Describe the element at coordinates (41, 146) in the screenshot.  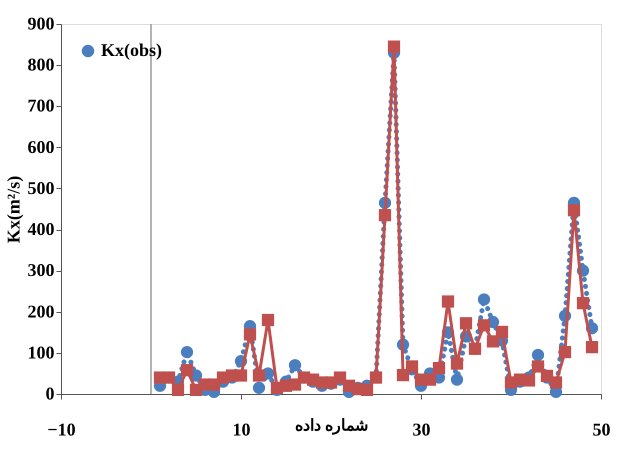
I see `y-tick-label: 600` at that location.